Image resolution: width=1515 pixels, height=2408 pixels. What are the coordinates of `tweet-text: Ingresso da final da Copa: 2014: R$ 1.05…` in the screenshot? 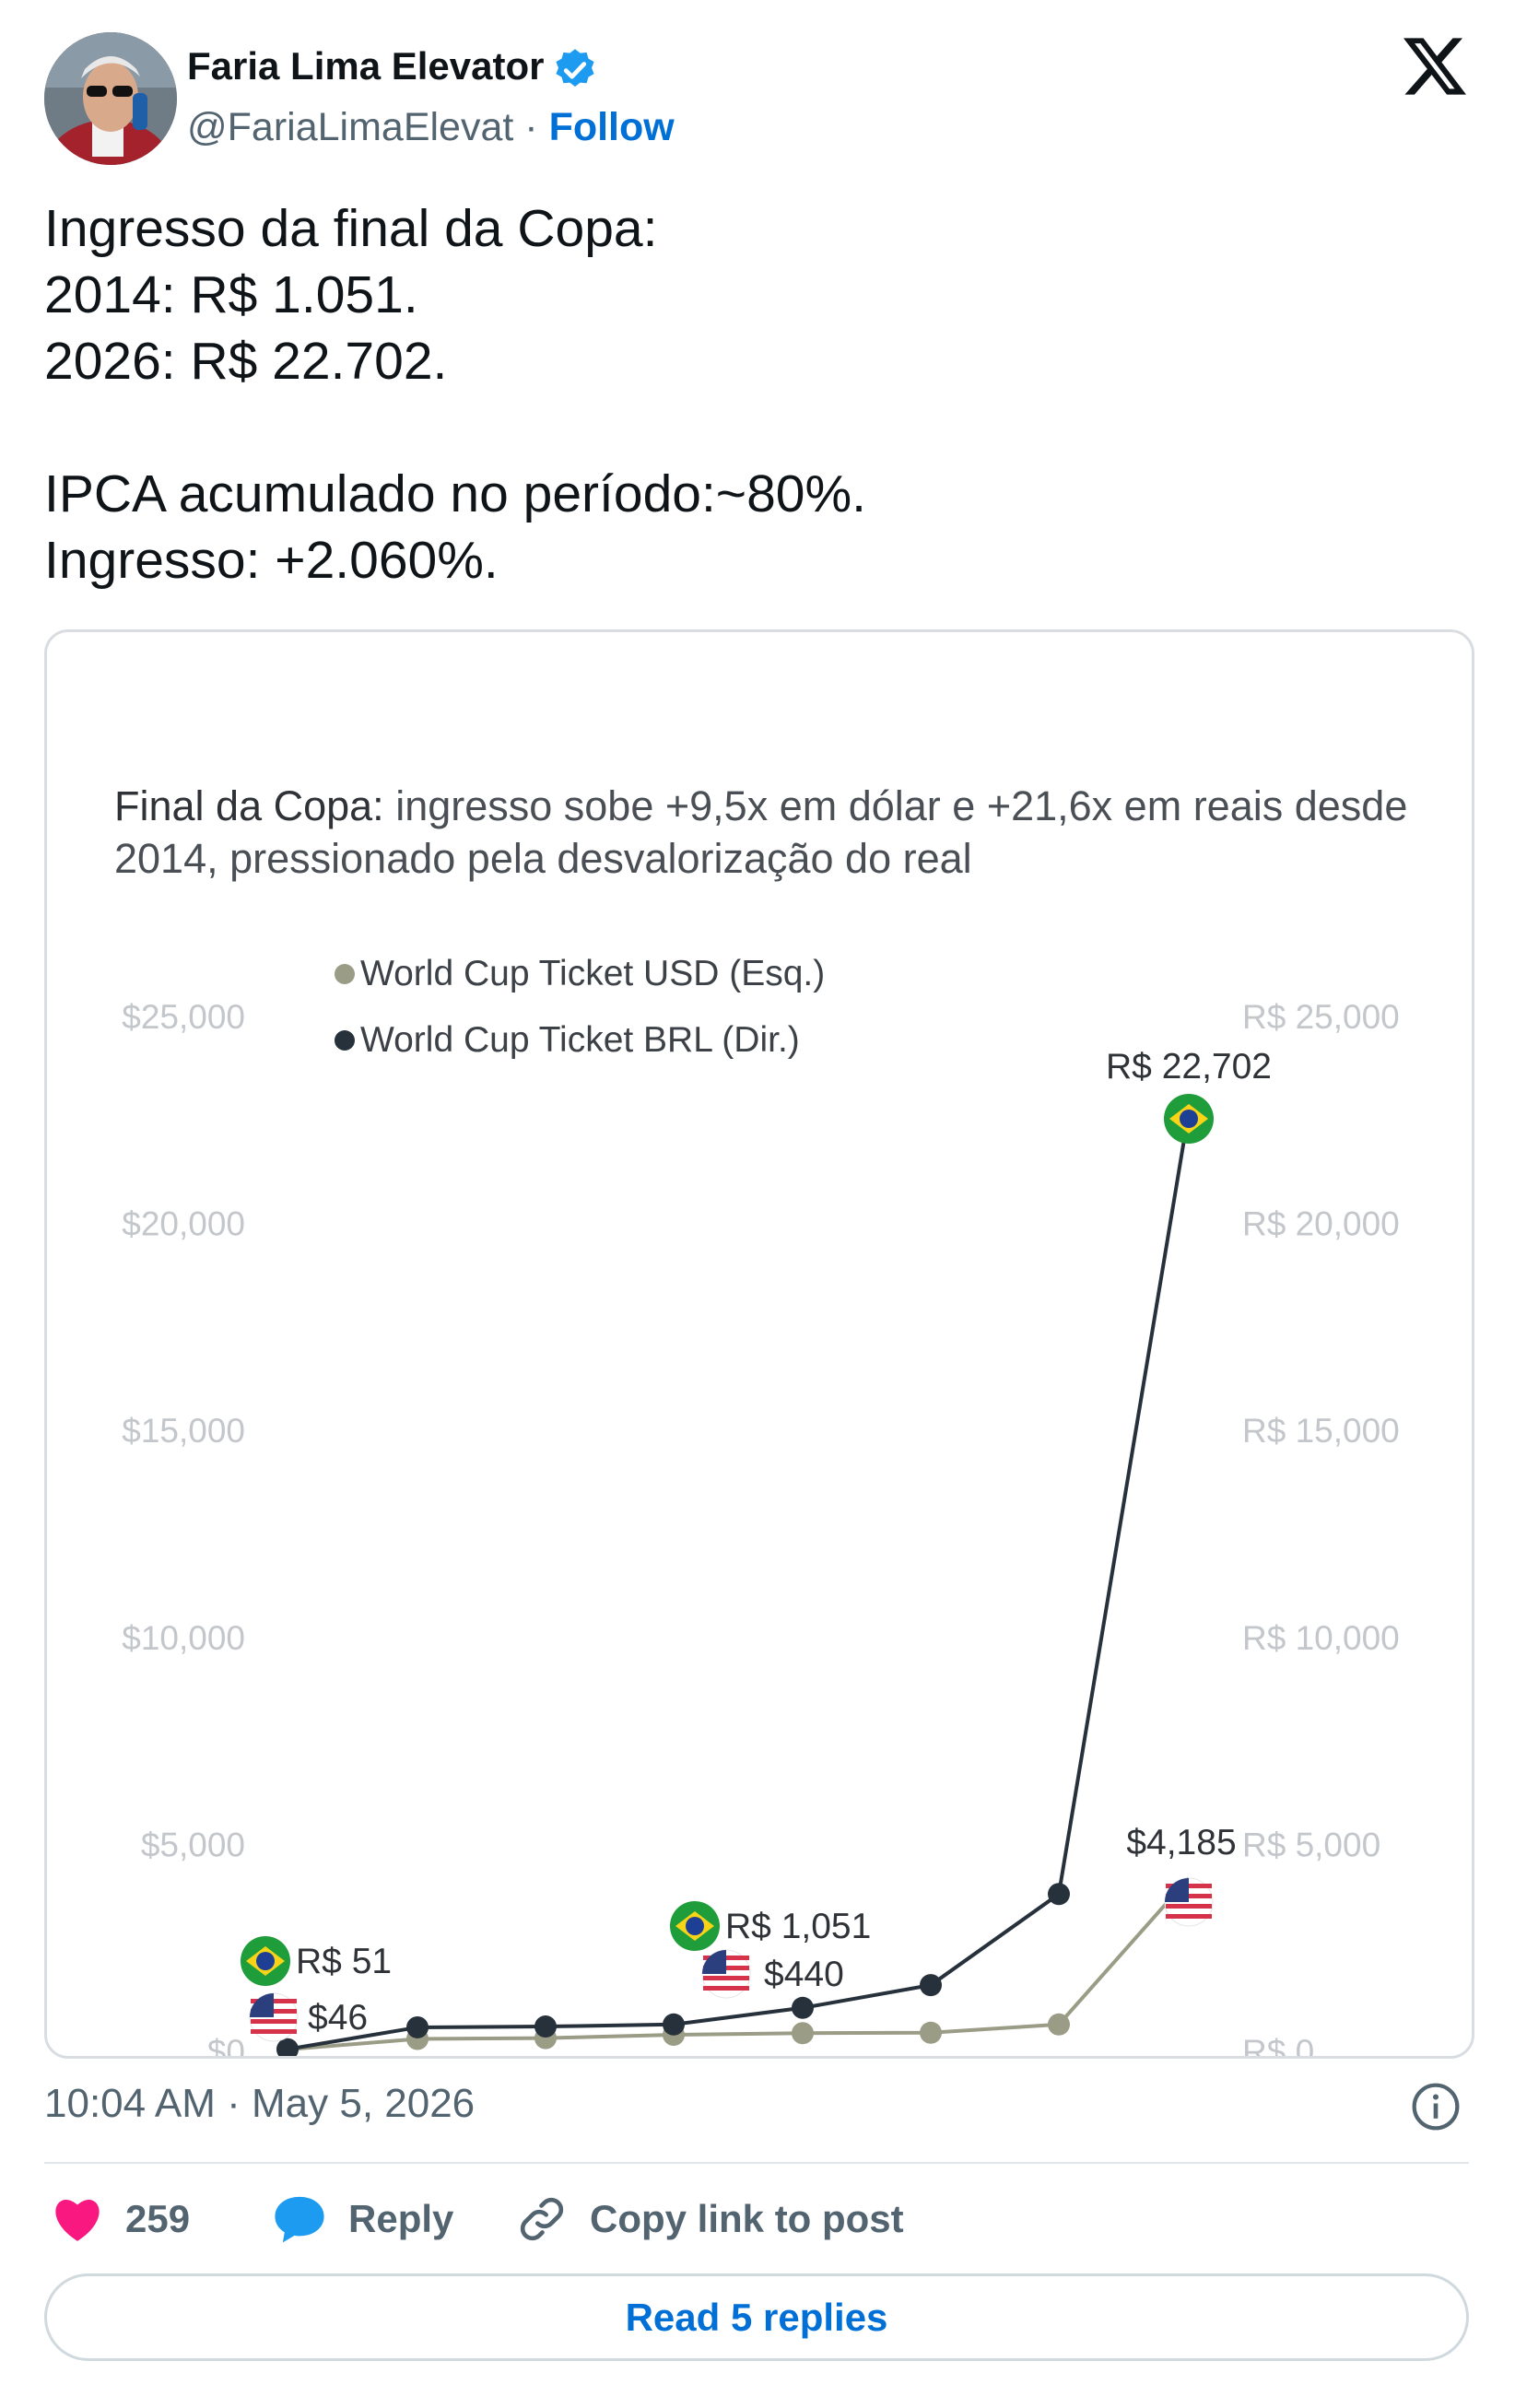 It's located at (455, 394).